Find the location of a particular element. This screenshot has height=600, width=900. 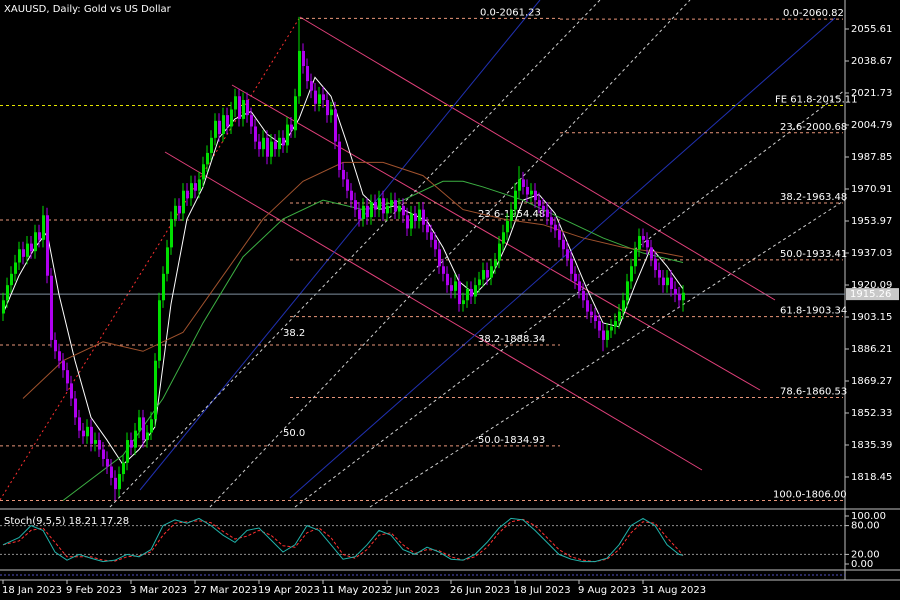

last-price-box is located at coordinates (872, 294).